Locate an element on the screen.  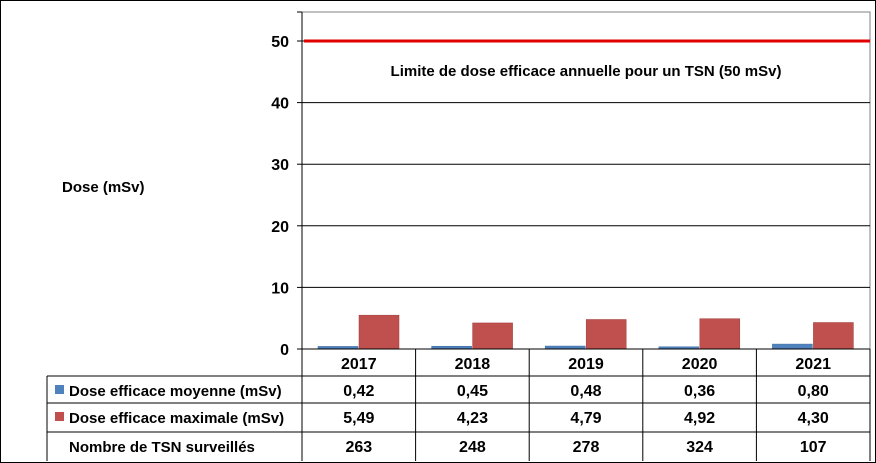
bar-maximale-2019 is located at coordinates (606, 334).